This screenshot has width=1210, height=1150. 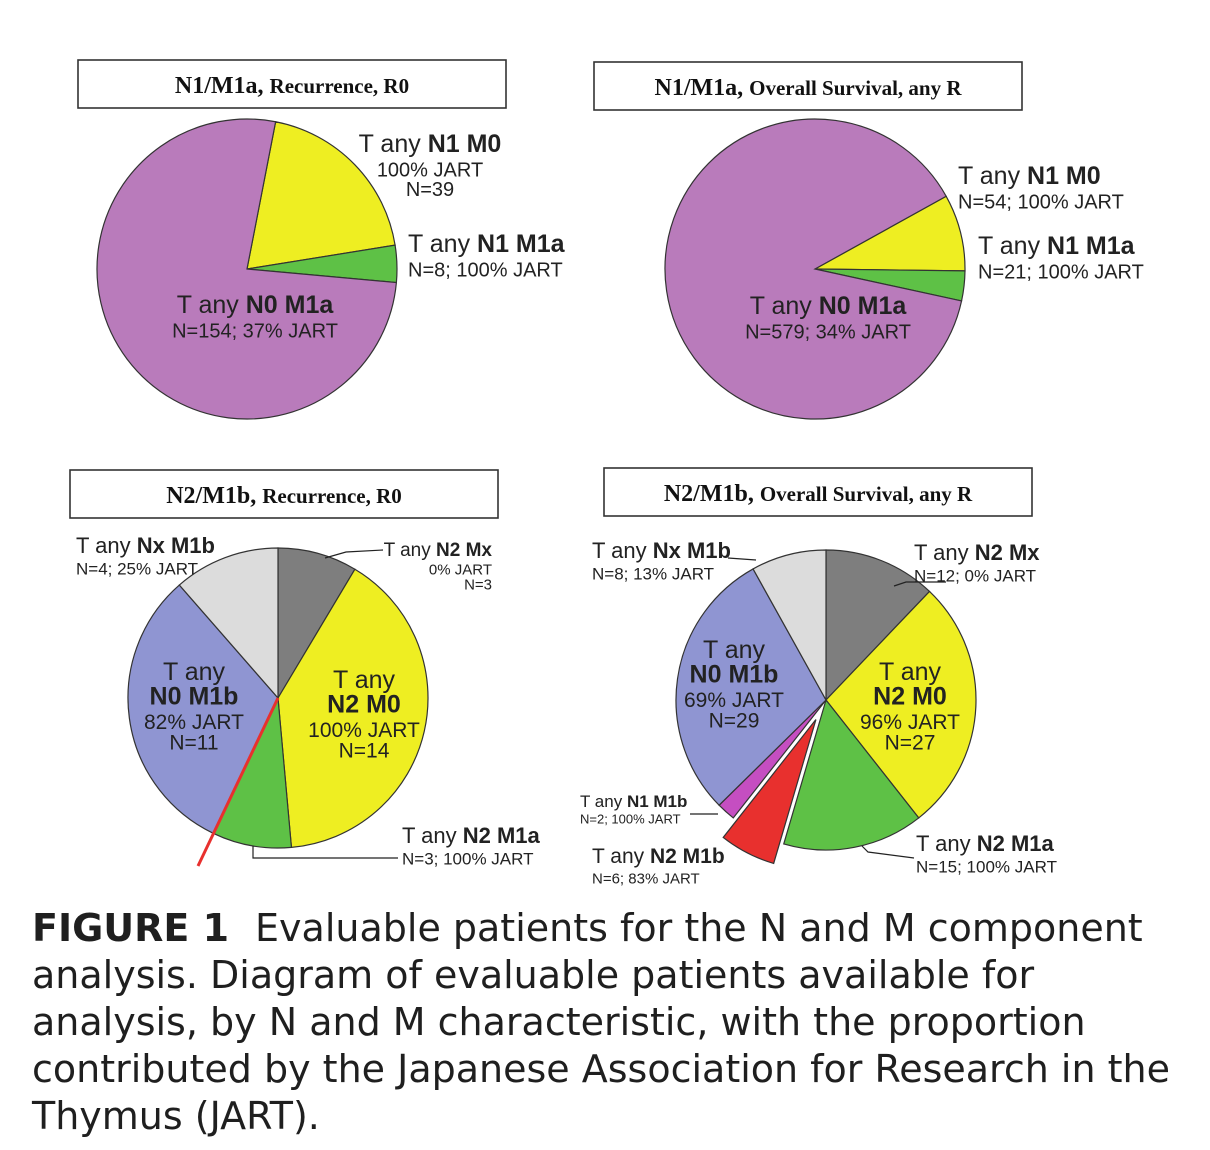 What do you see at coordinates (633, 809) in the screenshot?
I see `slice-label: T any N1 M1b N=2; 100% JART` at bounding box center [633, 809].